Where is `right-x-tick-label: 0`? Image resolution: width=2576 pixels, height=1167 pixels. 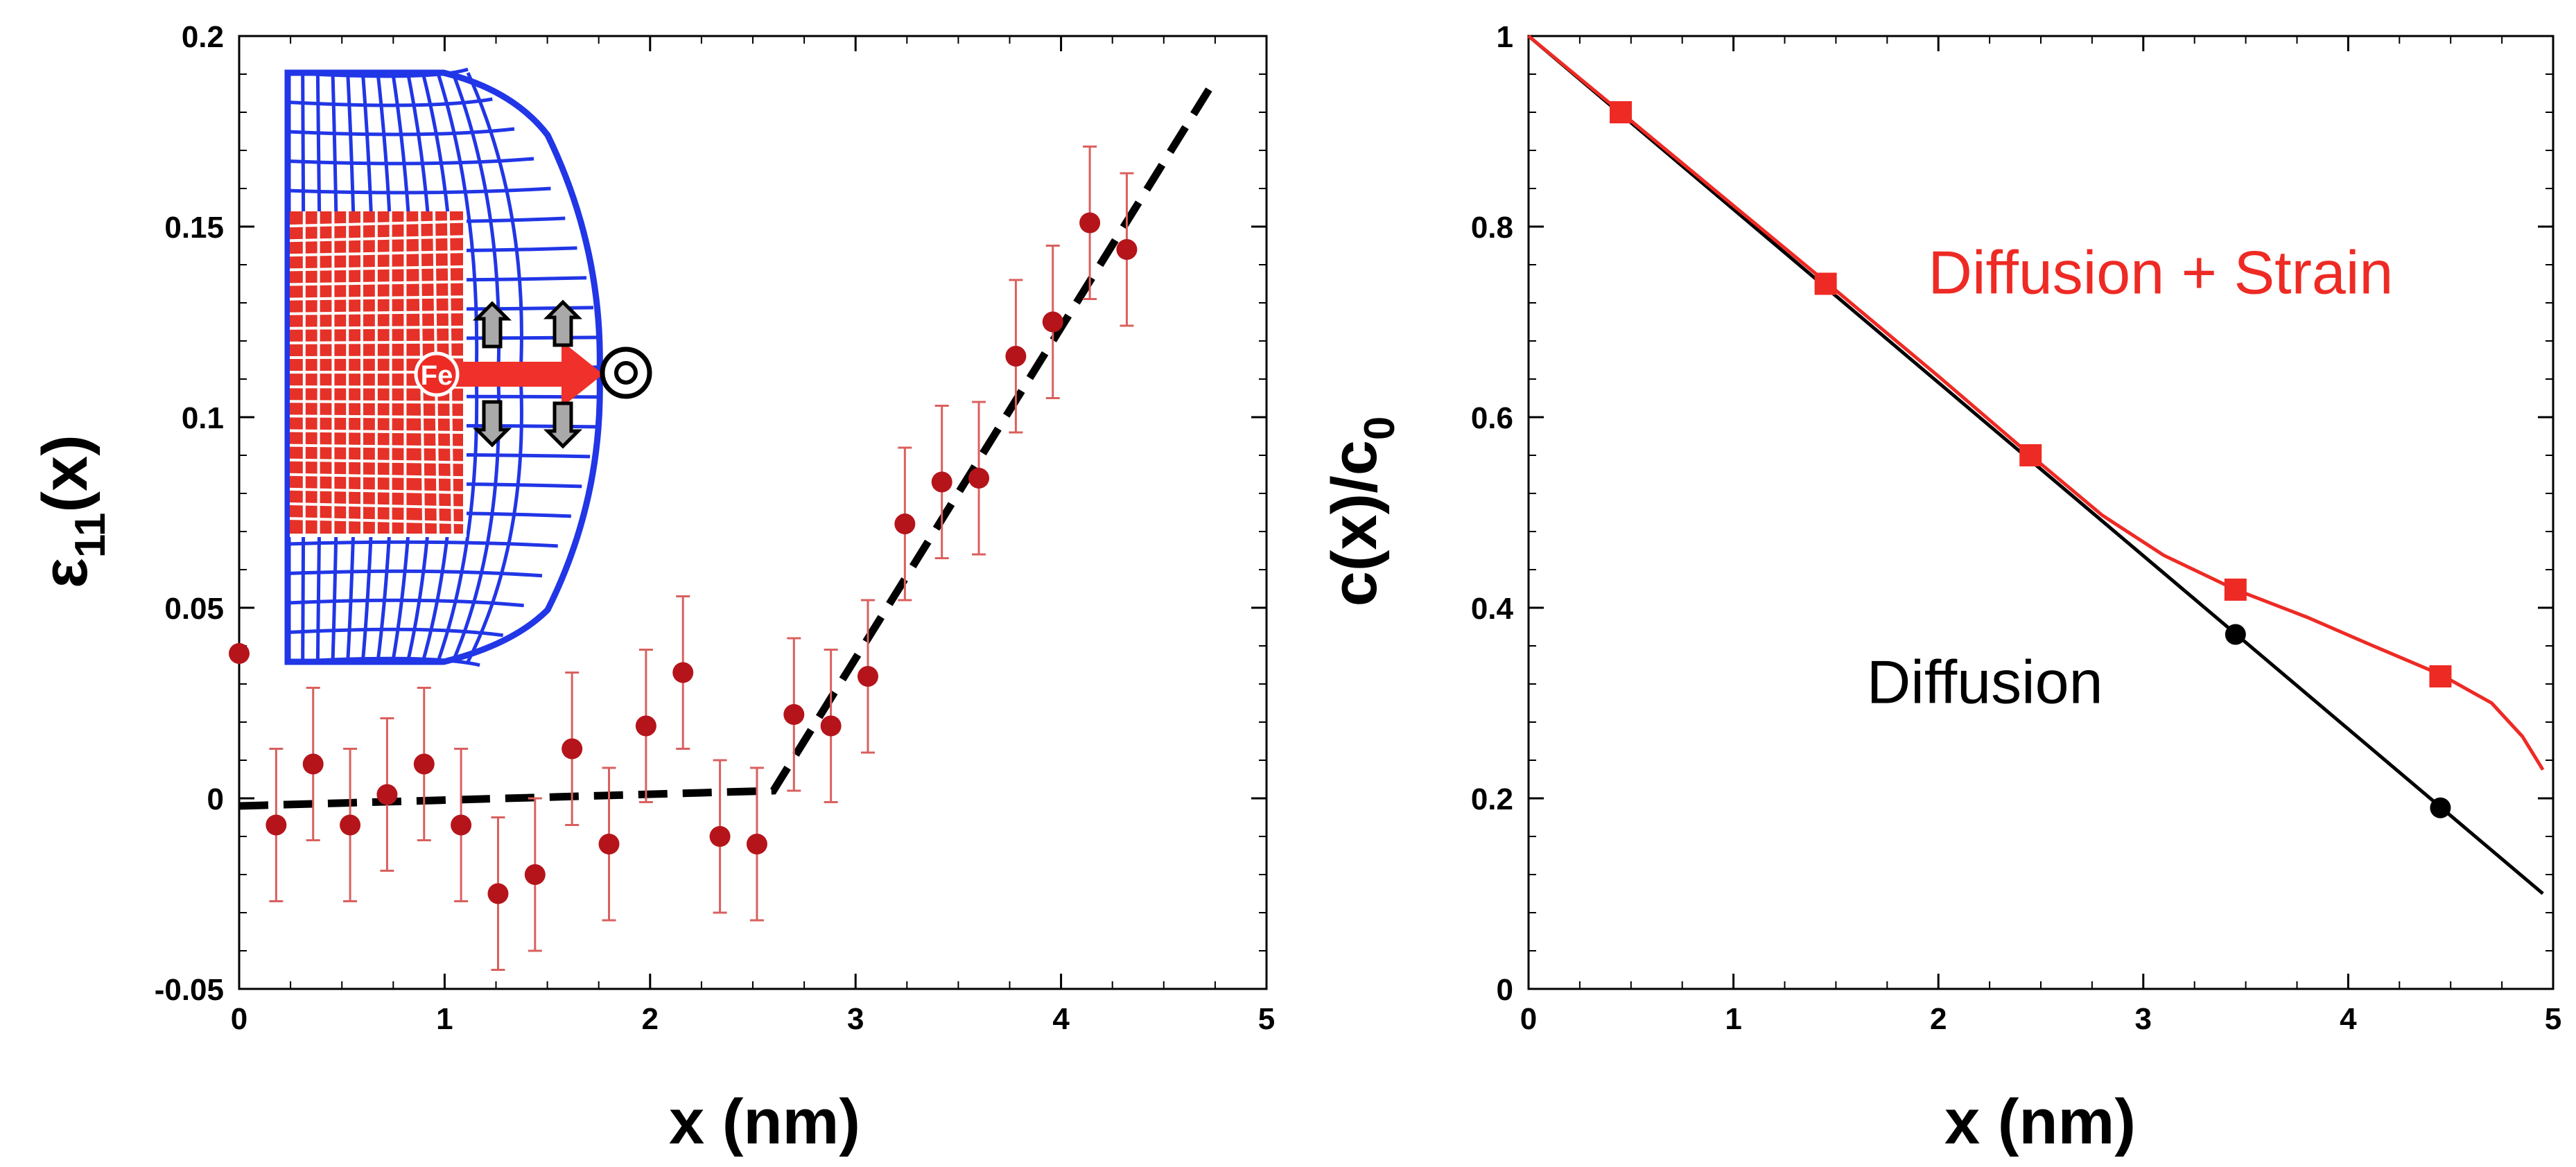
right-x-tick-label: 0 is located at coordinates (1528, 1019).